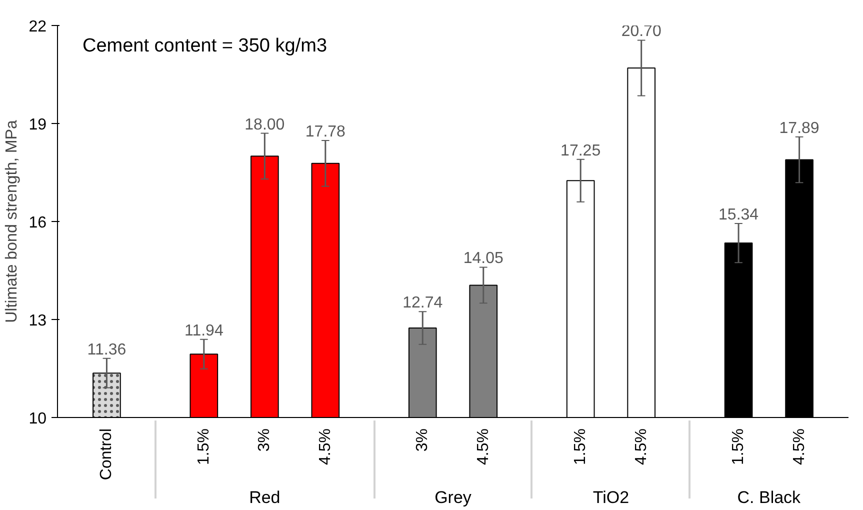 The image size is (863, 510). What do you see at coordinates (106, 349) in the screenshot?
I see `data-label: 11.36` at bounding box center [106, 349].